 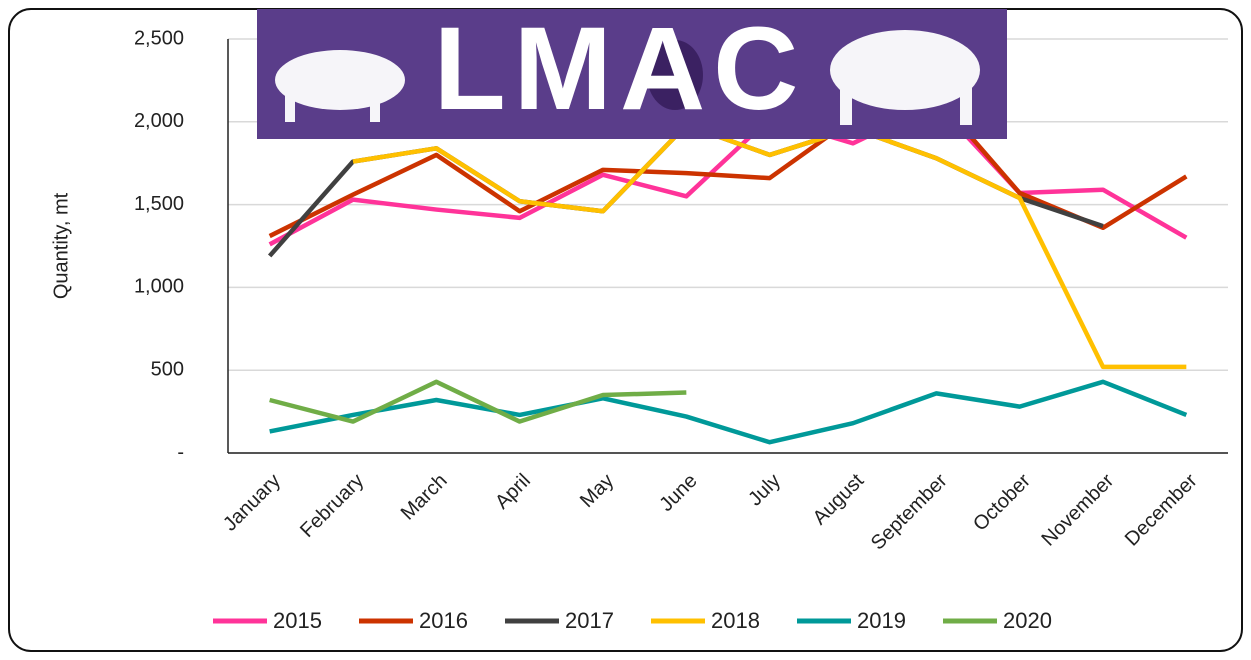 I want to click on legend-label: 2018, so click(x=735, y=620).